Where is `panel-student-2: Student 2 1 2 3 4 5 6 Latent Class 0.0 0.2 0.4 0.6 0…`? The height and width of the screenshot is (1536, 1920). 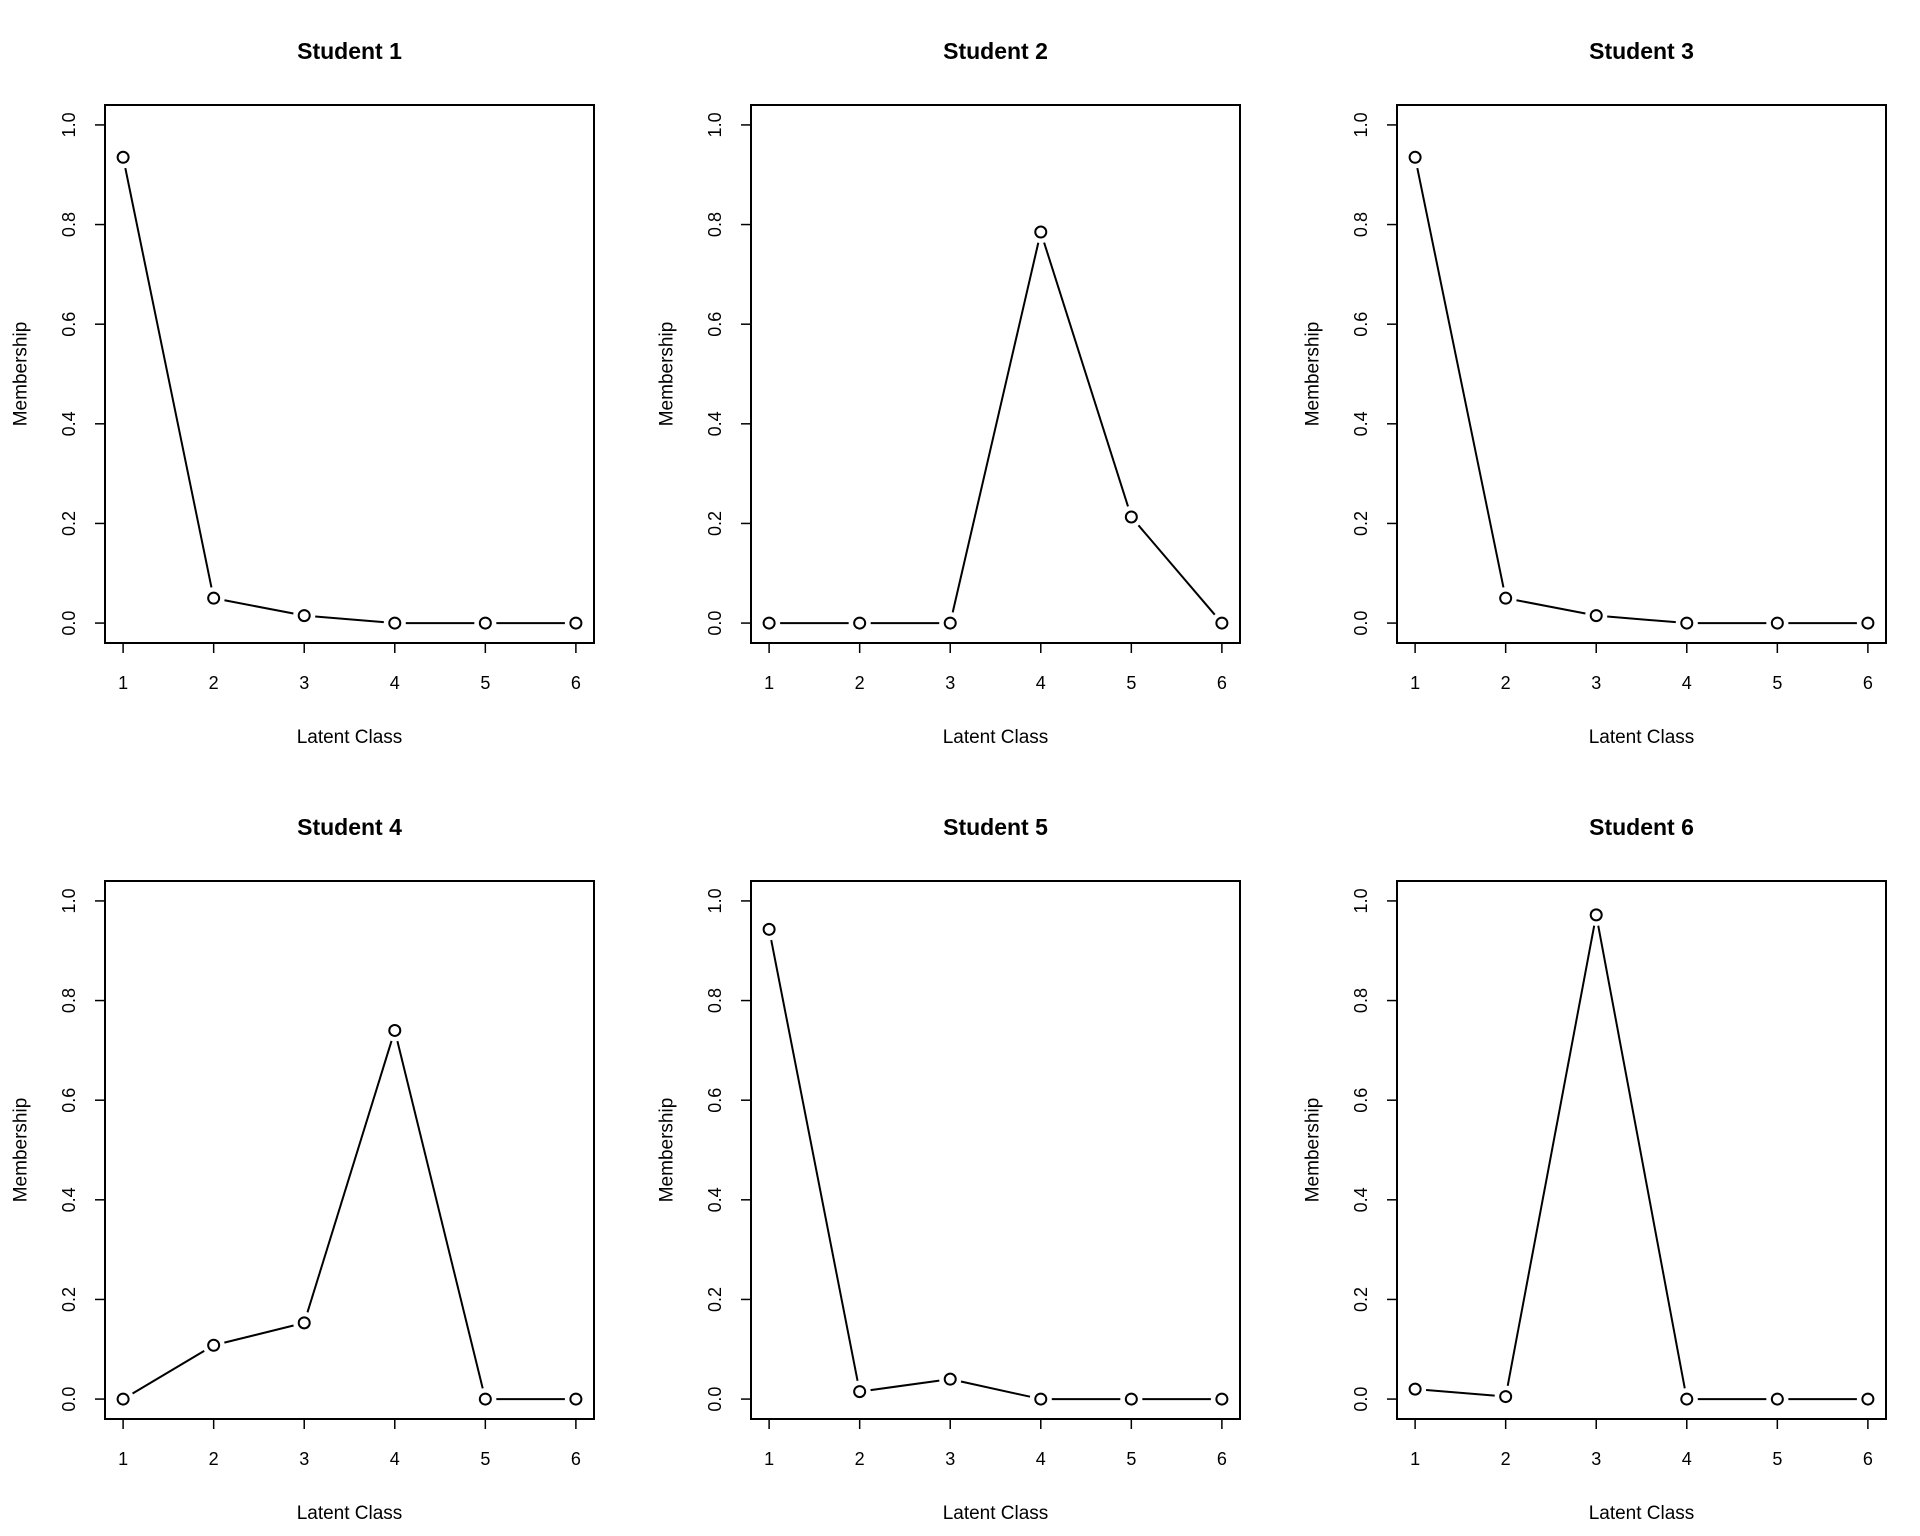
panel-student-2: Student 2 1 2 3 4 5 6 Latent Class 0.0 0.2 0.4 0.6 0… is located at coordinates (949, 393).